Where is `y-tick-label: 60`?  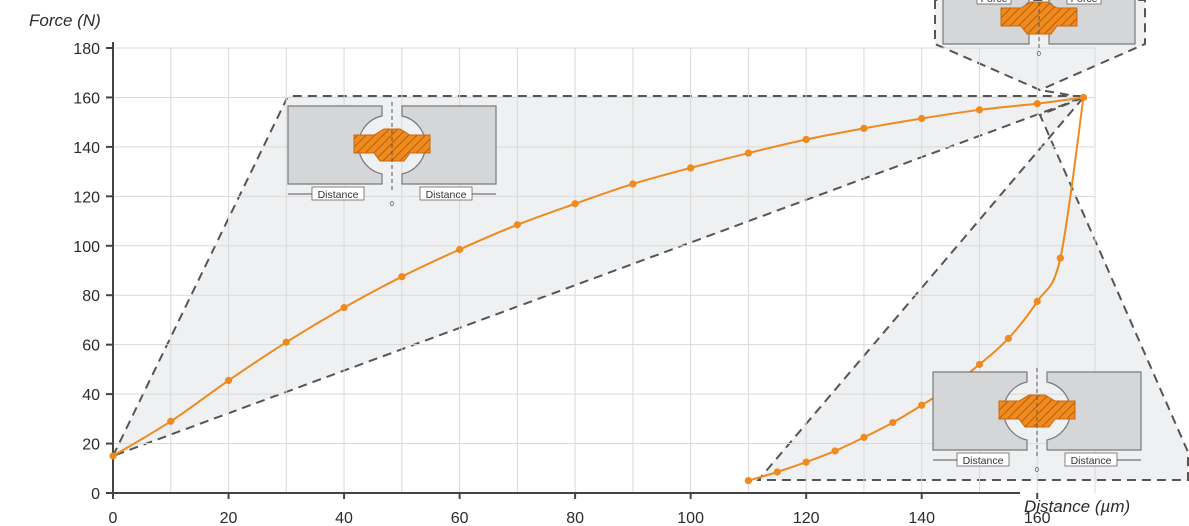 y-tick-label: 60 is located at coordinates (91, 346).